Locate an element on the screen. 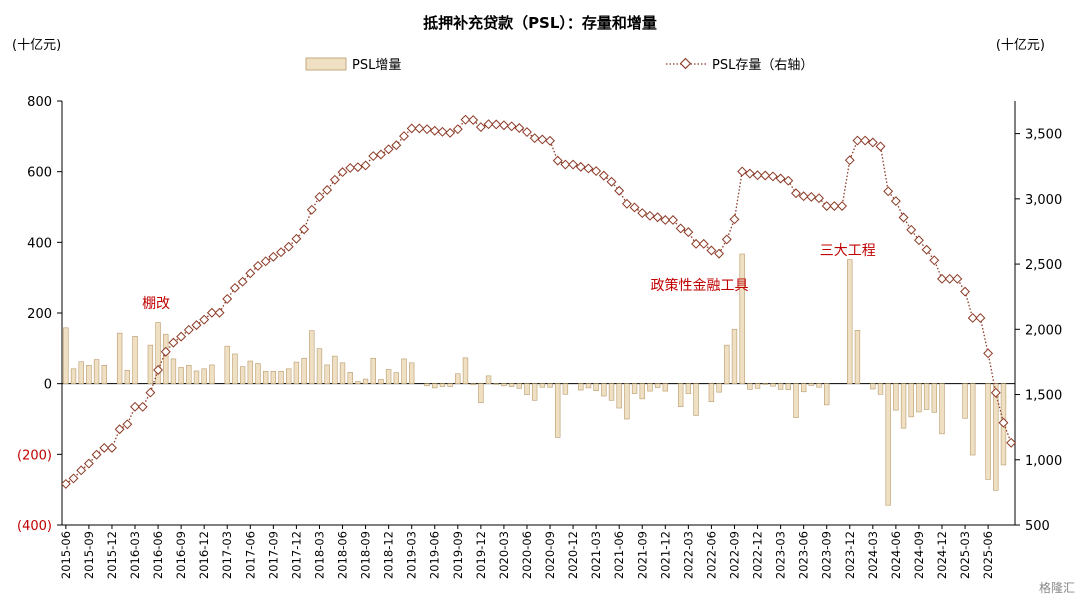  right-tick-label: 3,000 is located at coordinates (1043, 200).